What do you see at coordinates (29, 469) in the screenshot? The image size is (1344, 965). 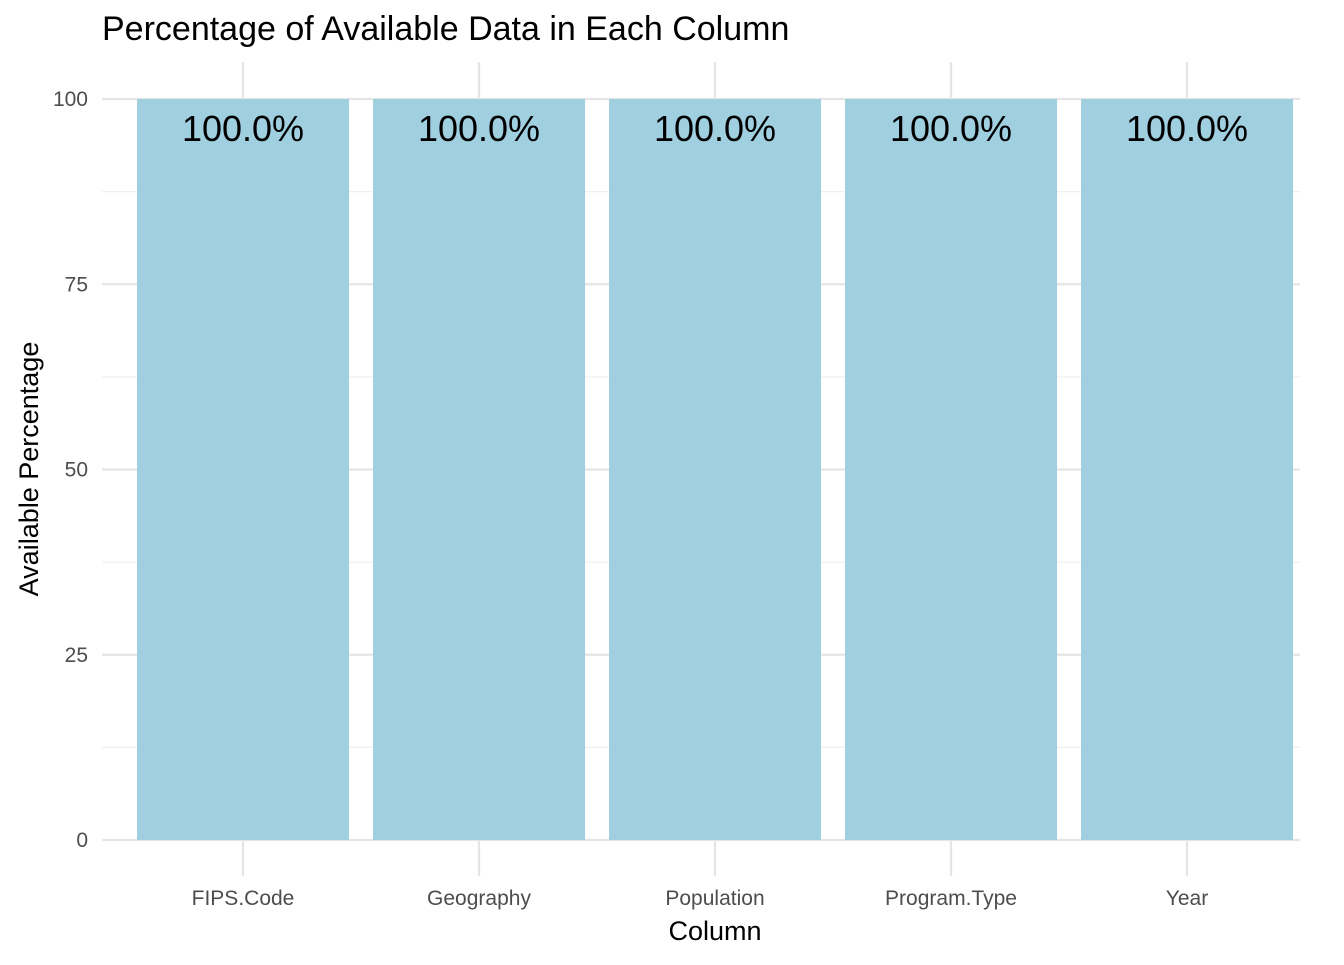 I see `y-axis-title: Available Percentage` at bounding box center [29, 469].